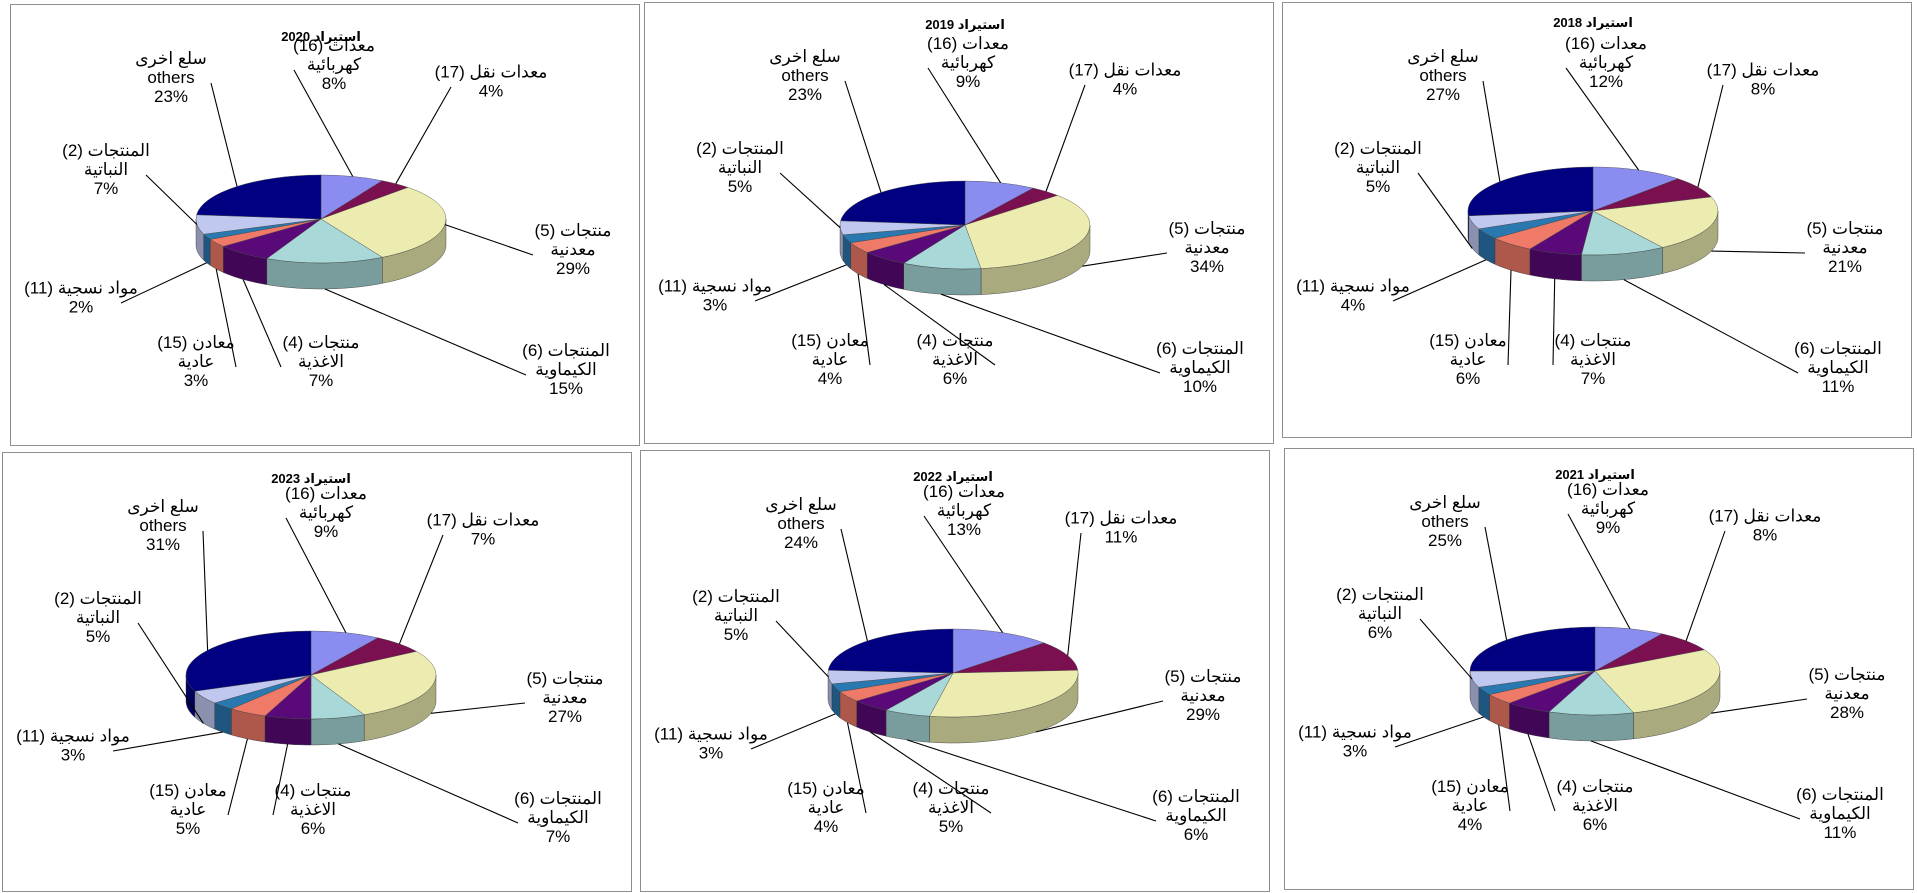  Describe the element at coordinates (1380, 613) in the screenshot. I see `slice-label: (2) المنتجات النباتية 6%` at that location.